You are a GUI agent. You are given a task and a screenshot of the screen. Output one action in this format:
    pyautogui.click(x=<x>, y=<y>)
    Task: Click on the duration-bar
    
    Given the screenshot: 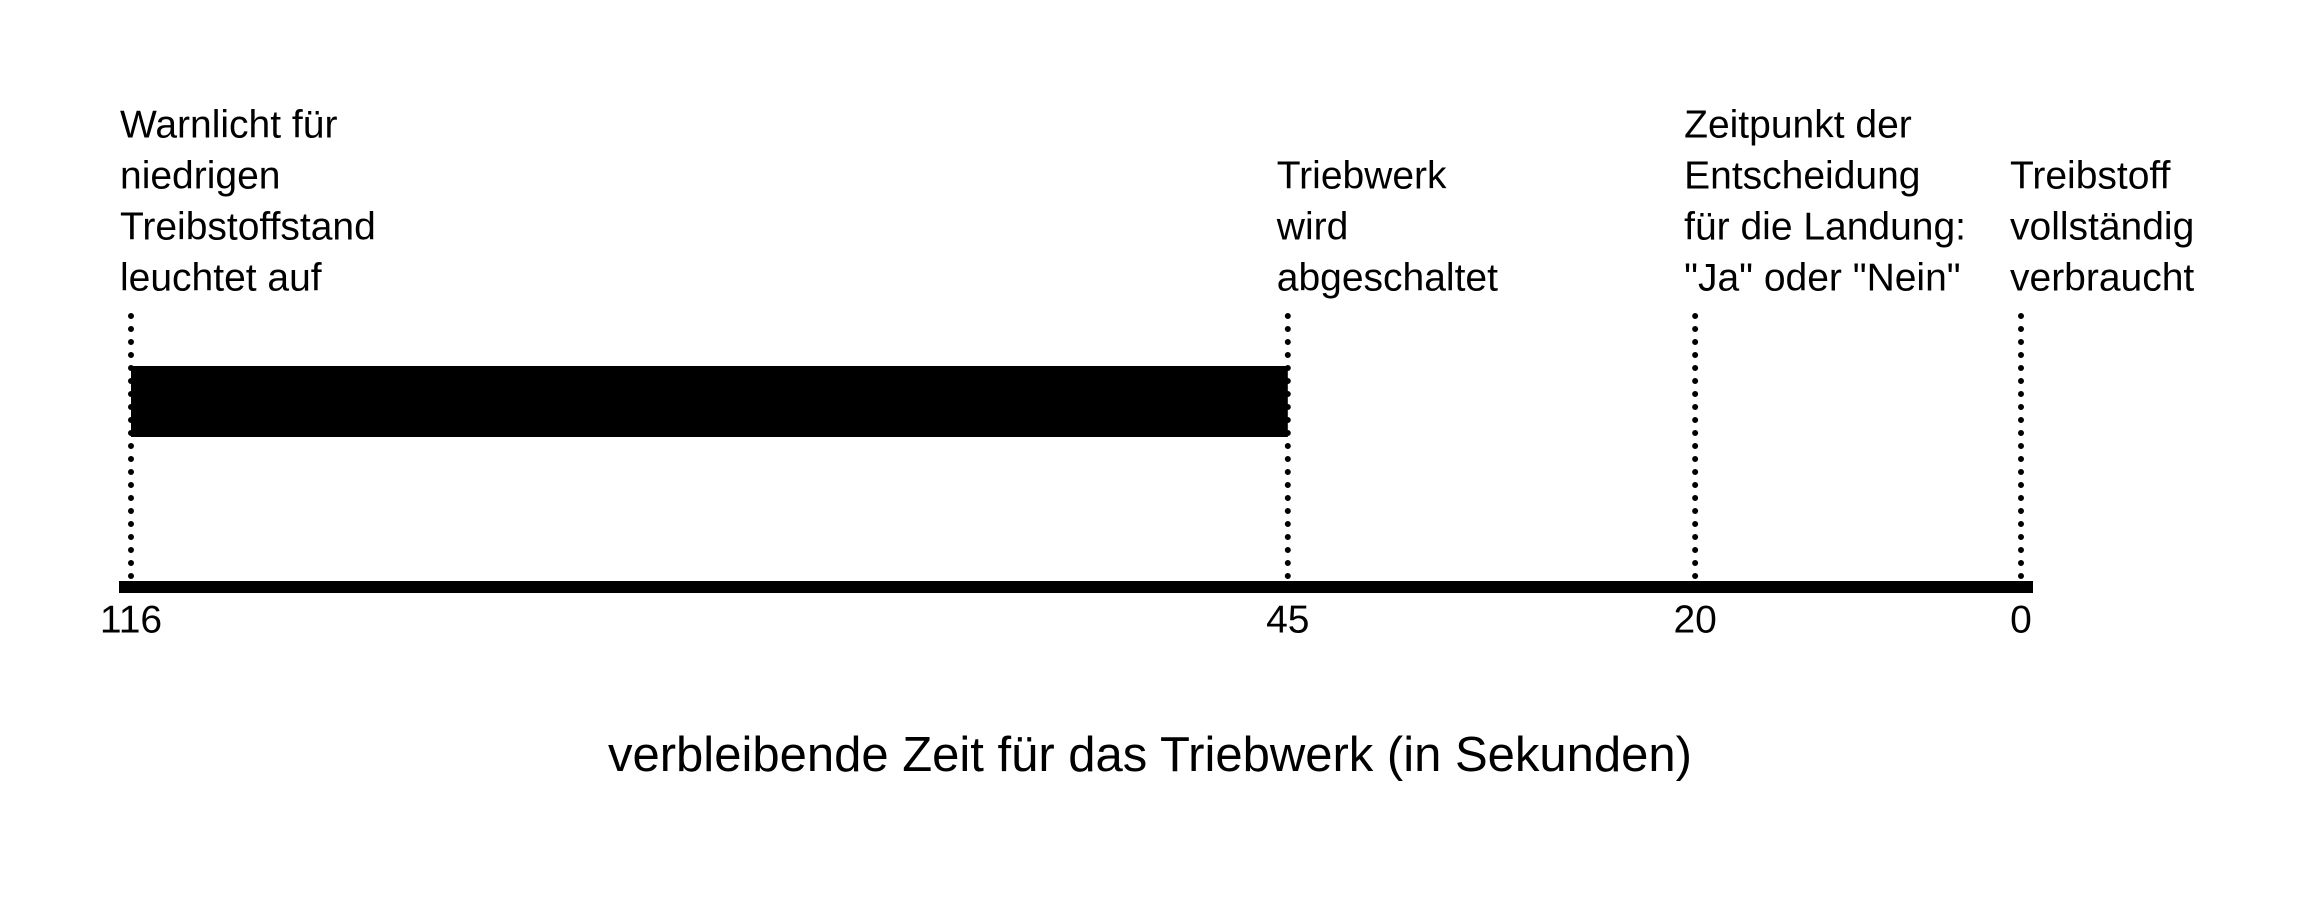 What is the action you would take?
    pyautogui.click(x=709, y=401)
    